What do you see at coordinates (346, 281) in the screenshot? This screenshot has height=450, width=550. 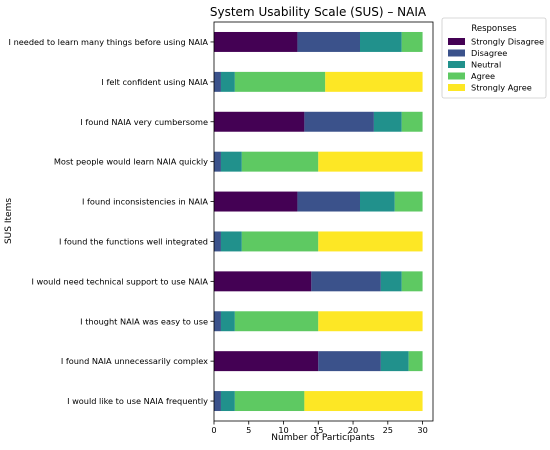 I see `bar-segment-7-disagree` at bounding box center [346, 281].